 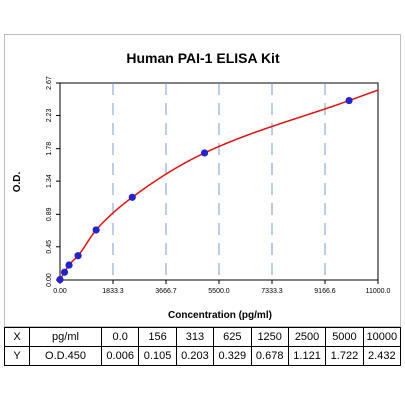 I want to click on table-cell: 2.432, so click(x=382, y=356).